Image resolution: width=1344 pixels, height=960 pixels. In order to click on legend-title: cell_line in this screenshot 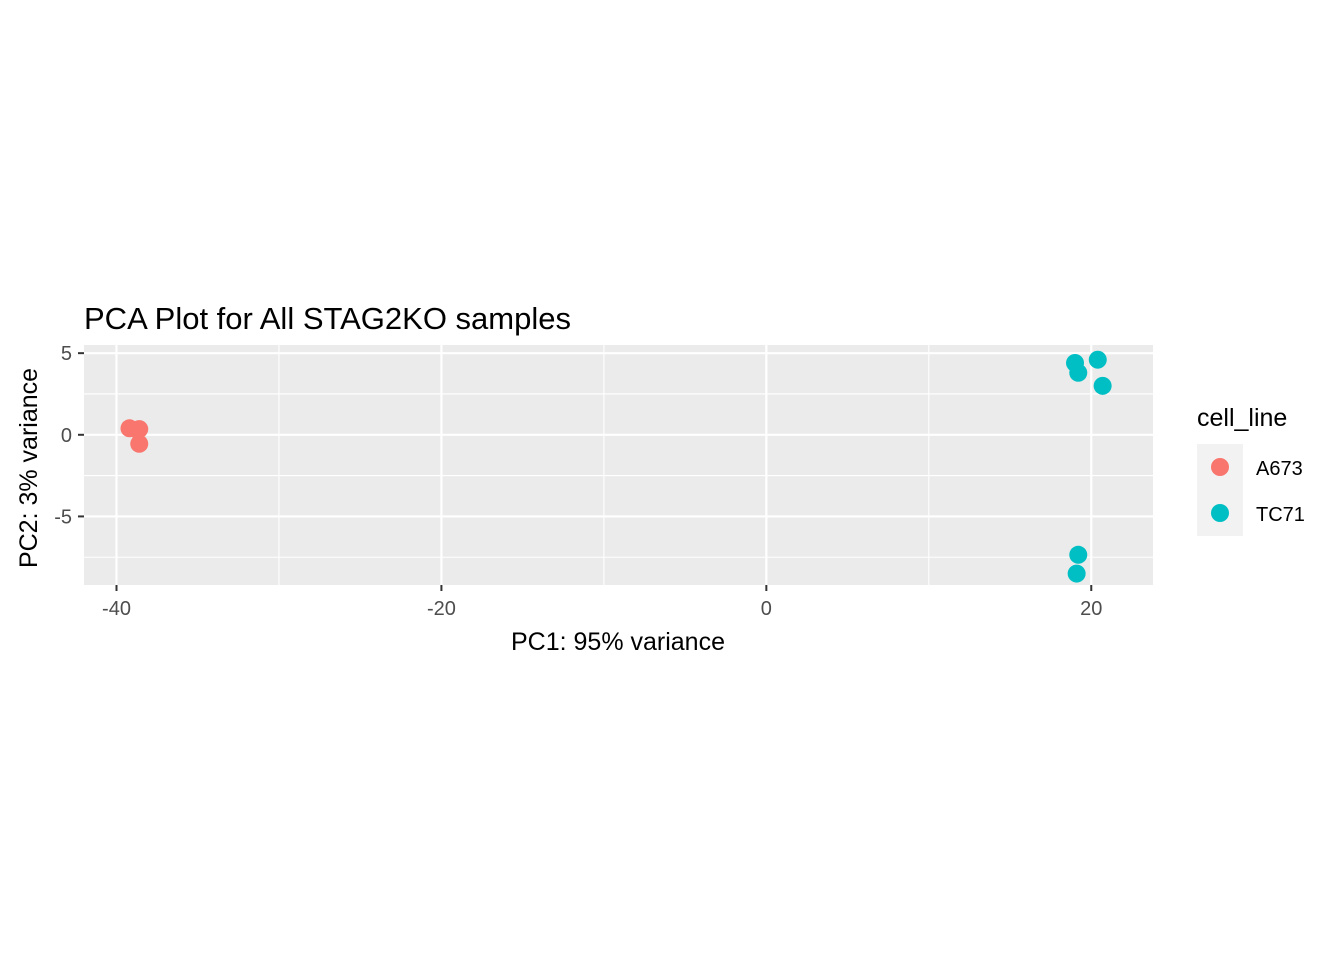, I will do `click(1242, 418)`.